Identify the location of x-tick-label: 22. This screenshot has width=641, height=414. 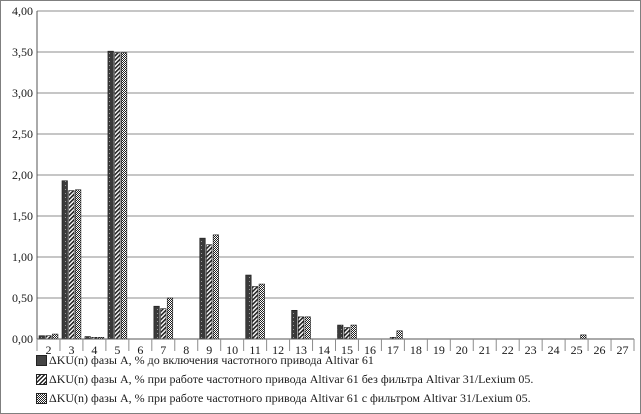
(508, 350).